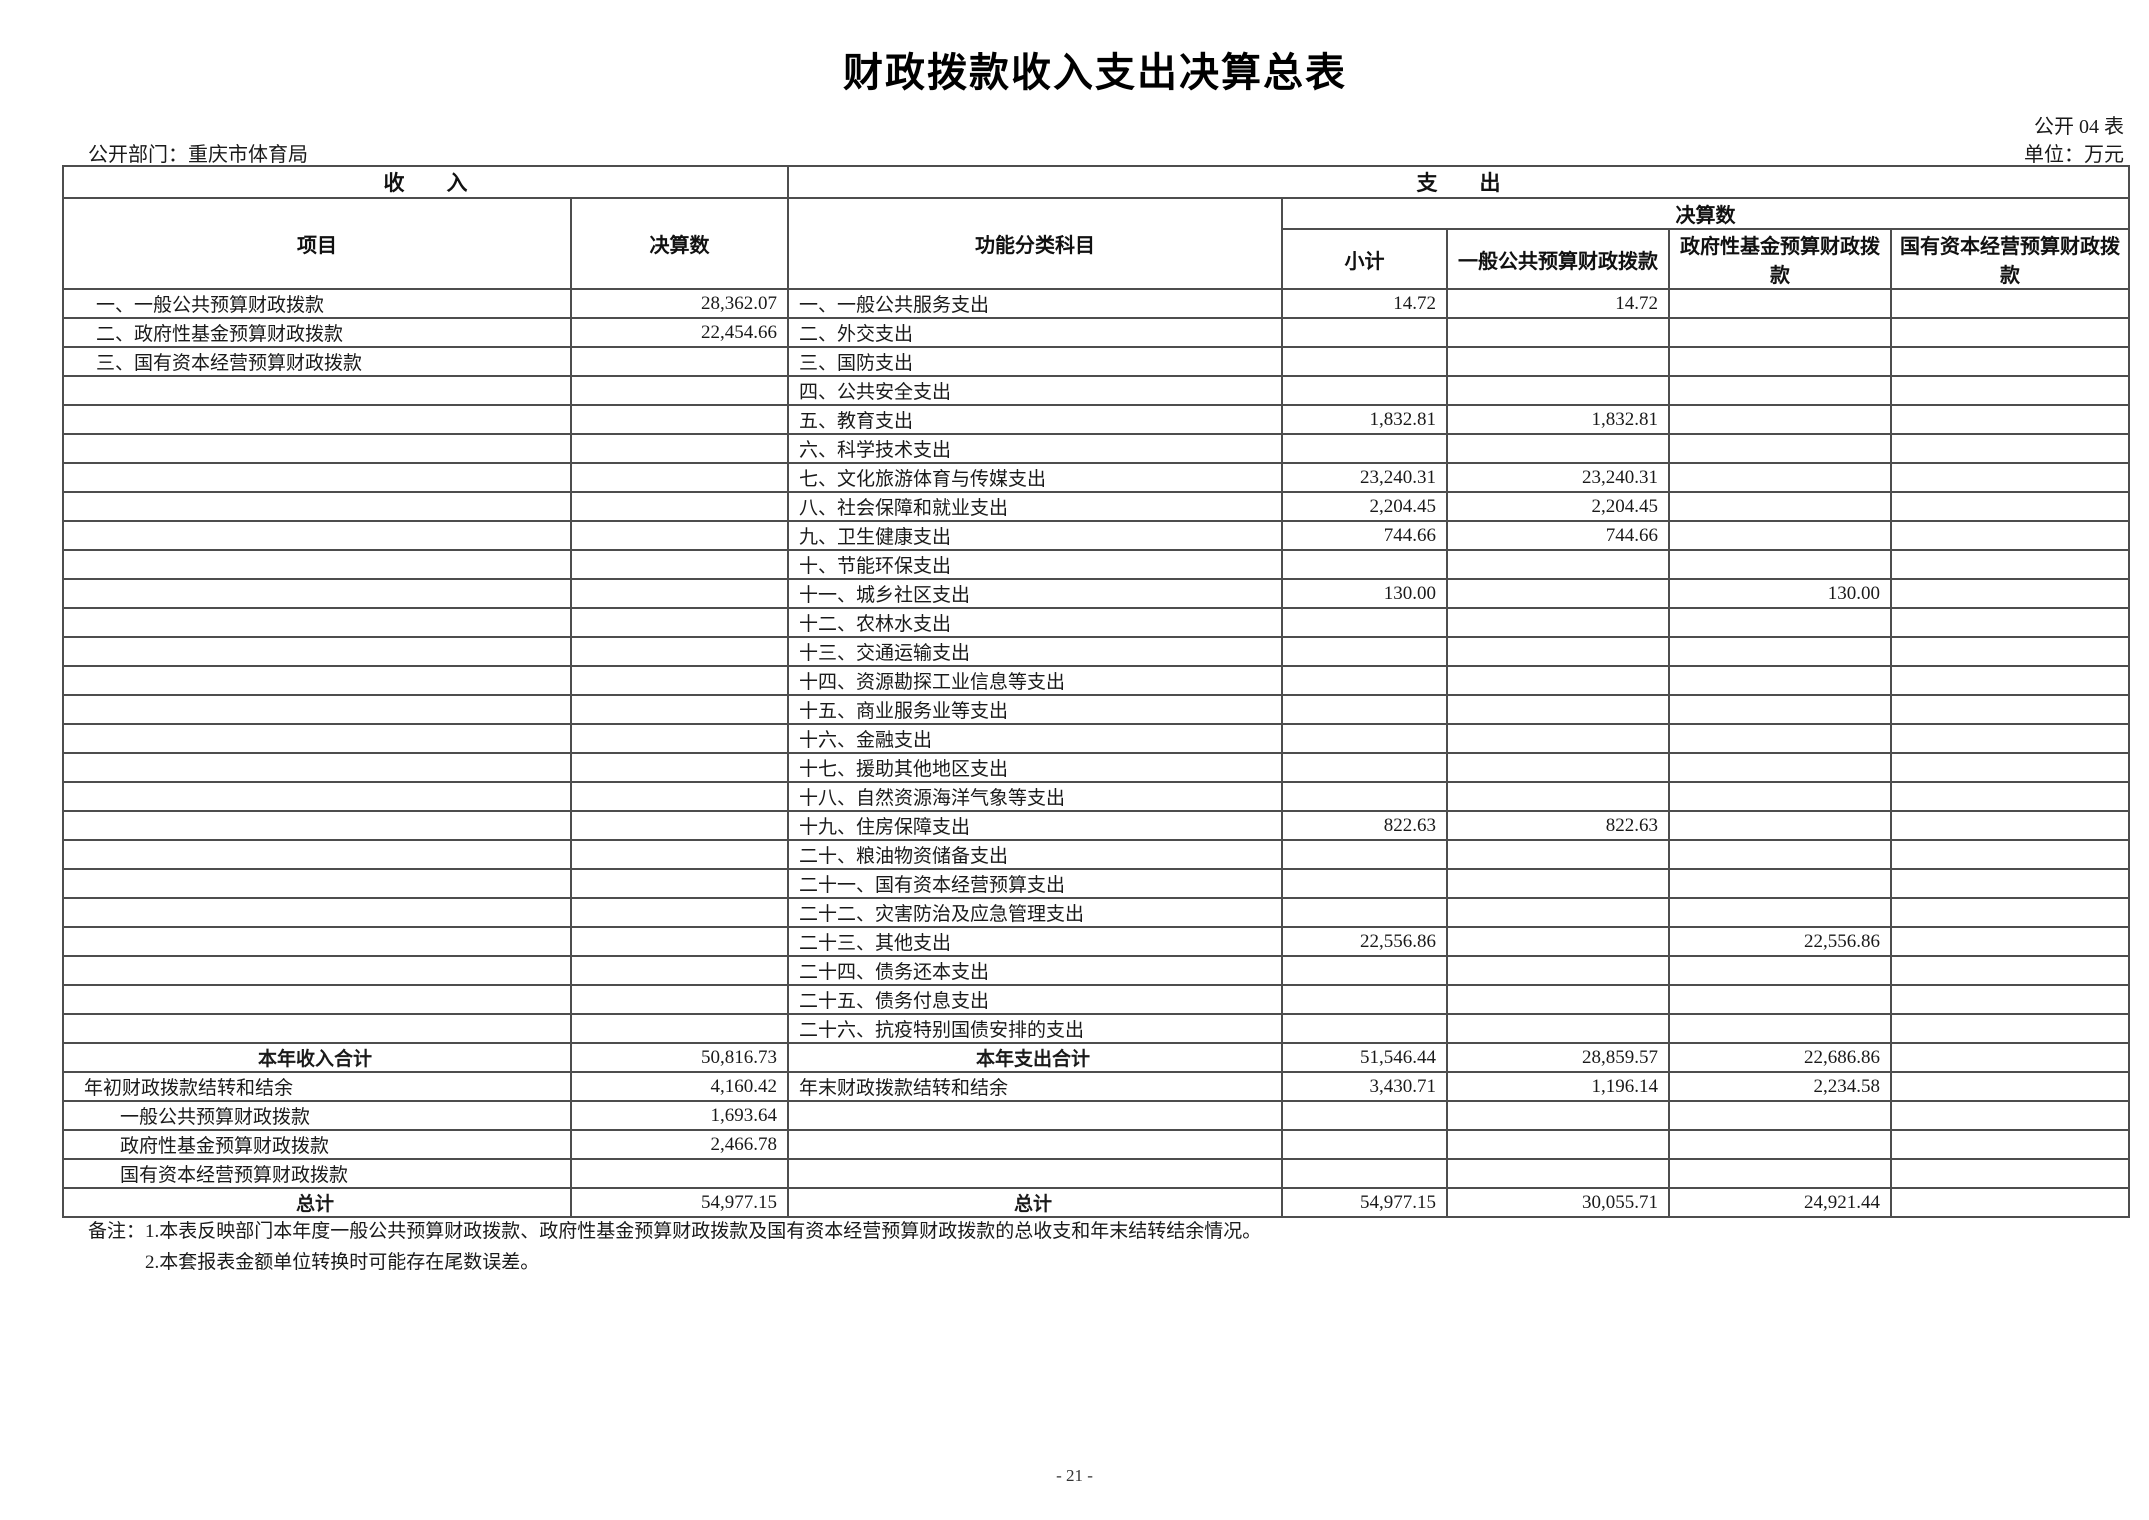 The image size is (2149, 1520). What do you see at coordinates (1558, 535) in the screenshot?
I see `expense-general-budget-cell: 744.66` at bounding box center [1558, 535].